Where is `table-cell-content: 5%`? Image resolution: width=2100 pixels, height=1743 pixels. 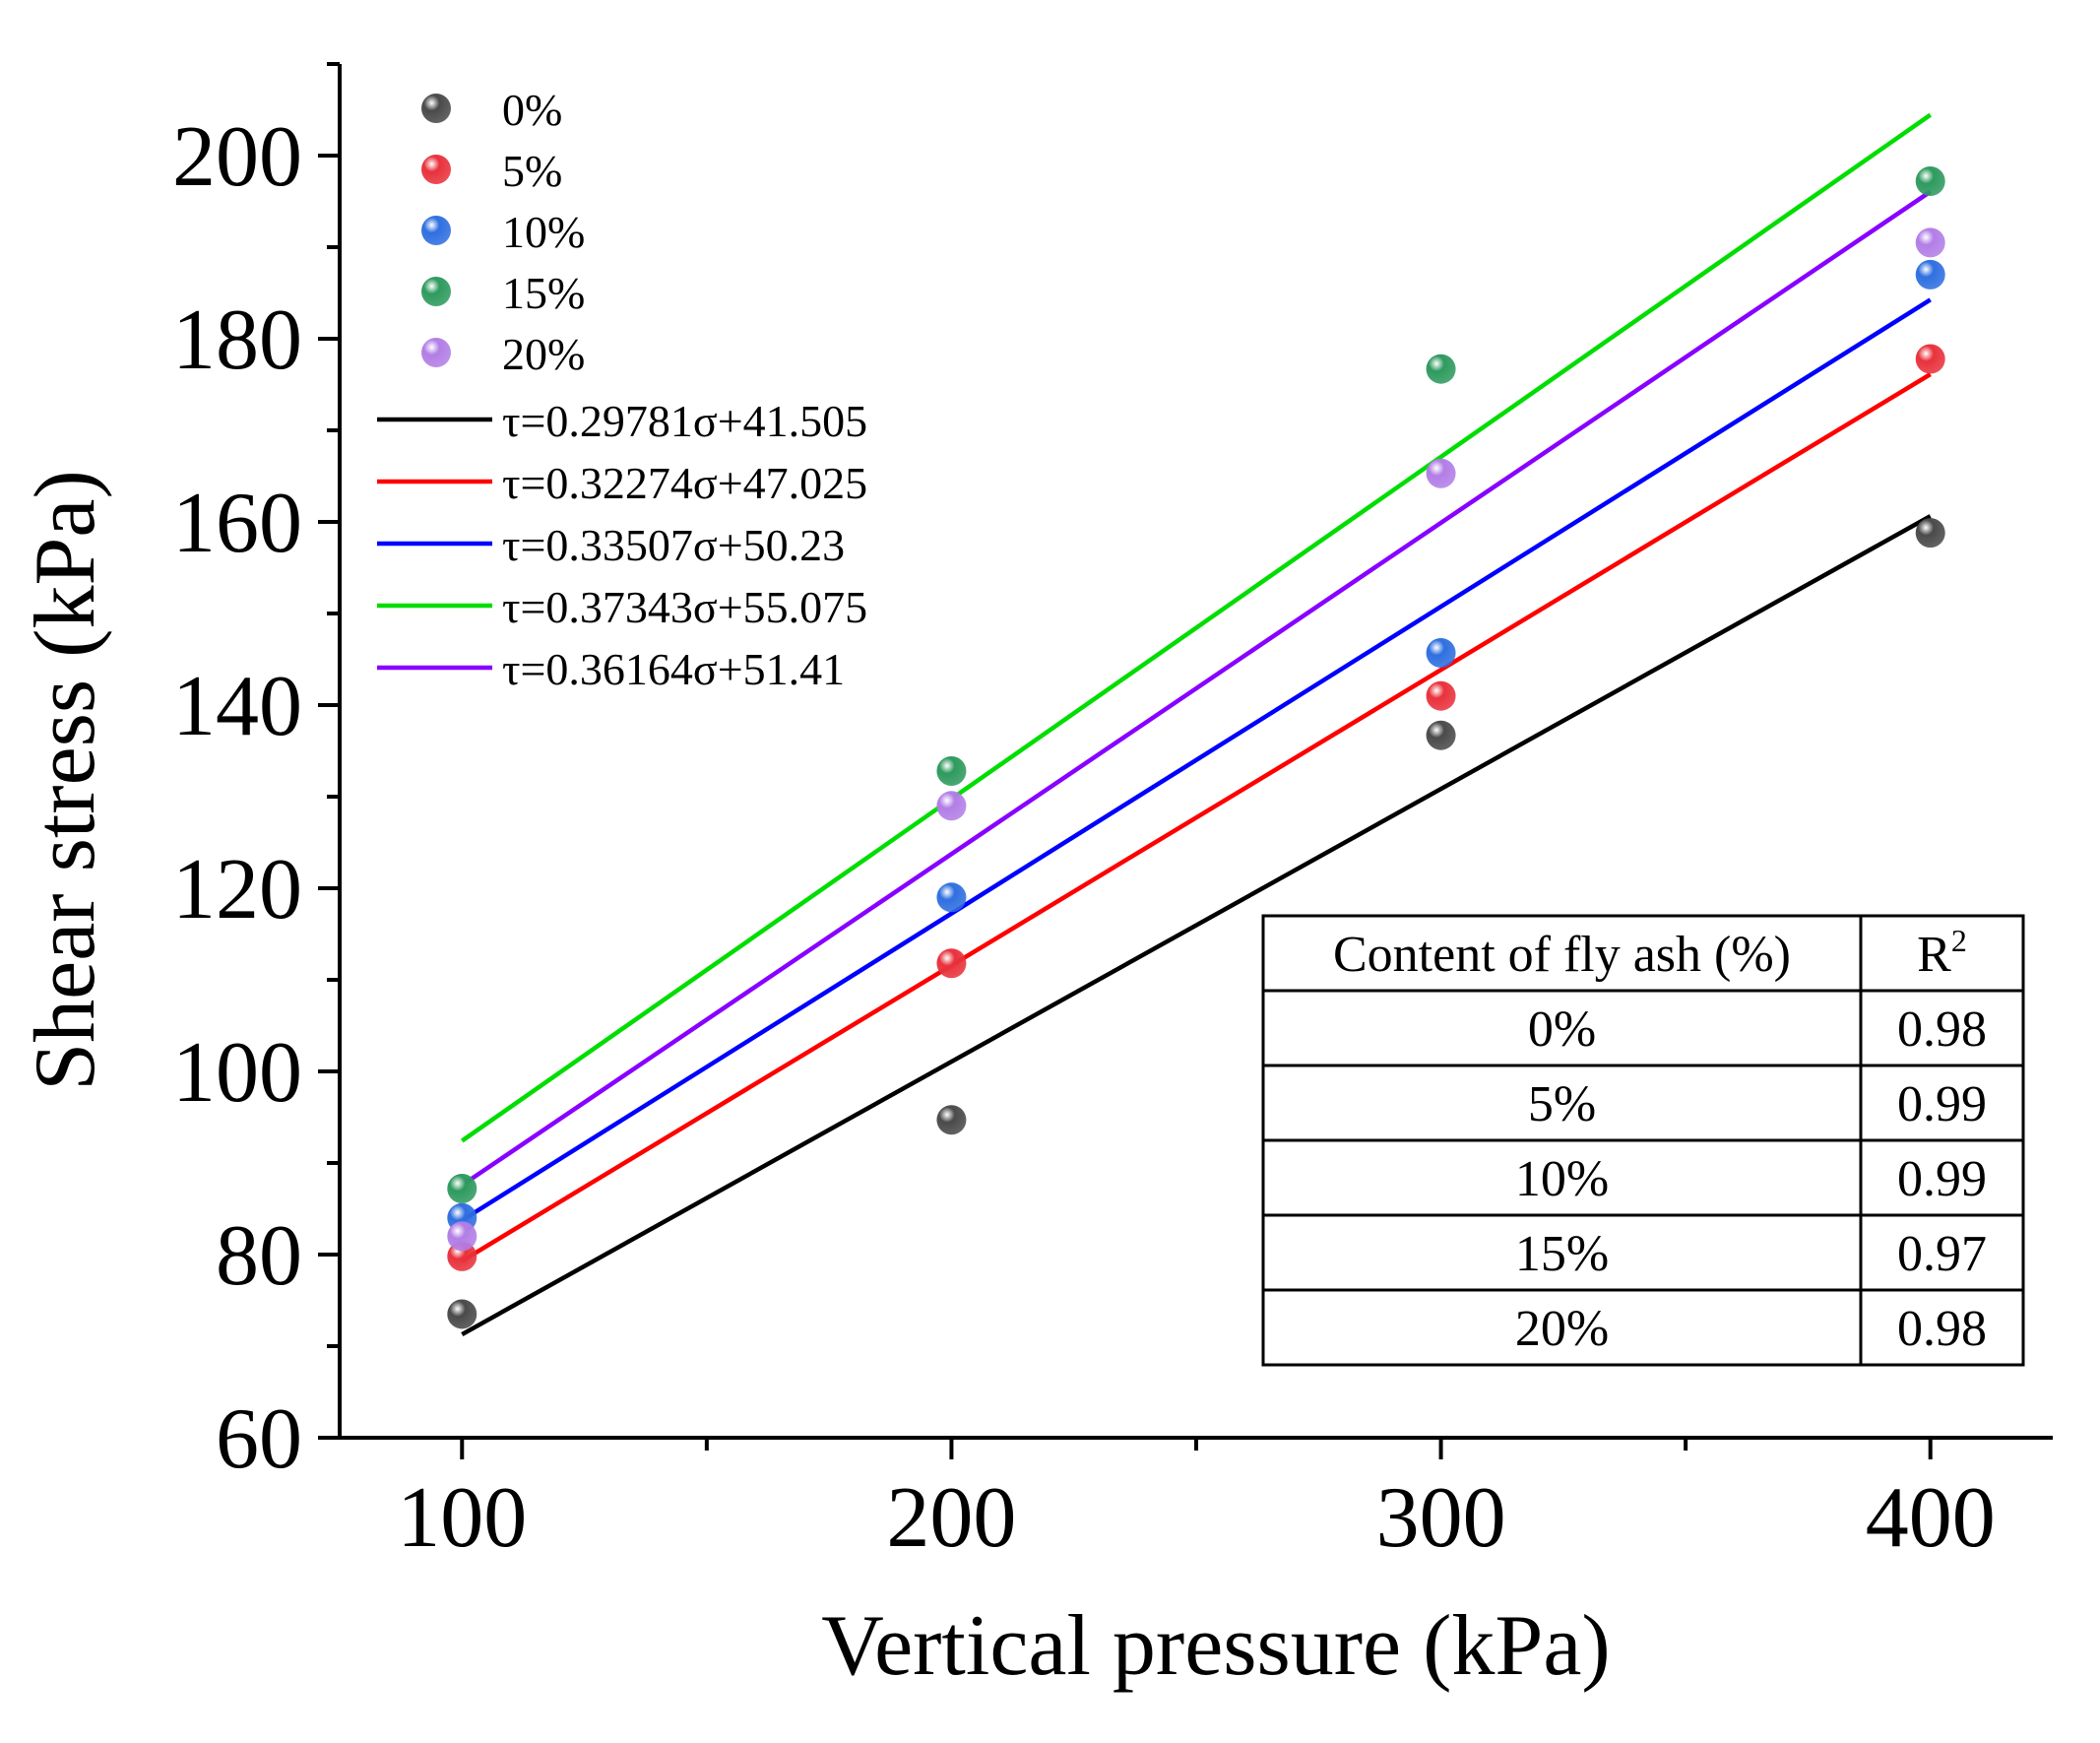 table-cell-content: 5% is located at coordinates (1562, 1104).